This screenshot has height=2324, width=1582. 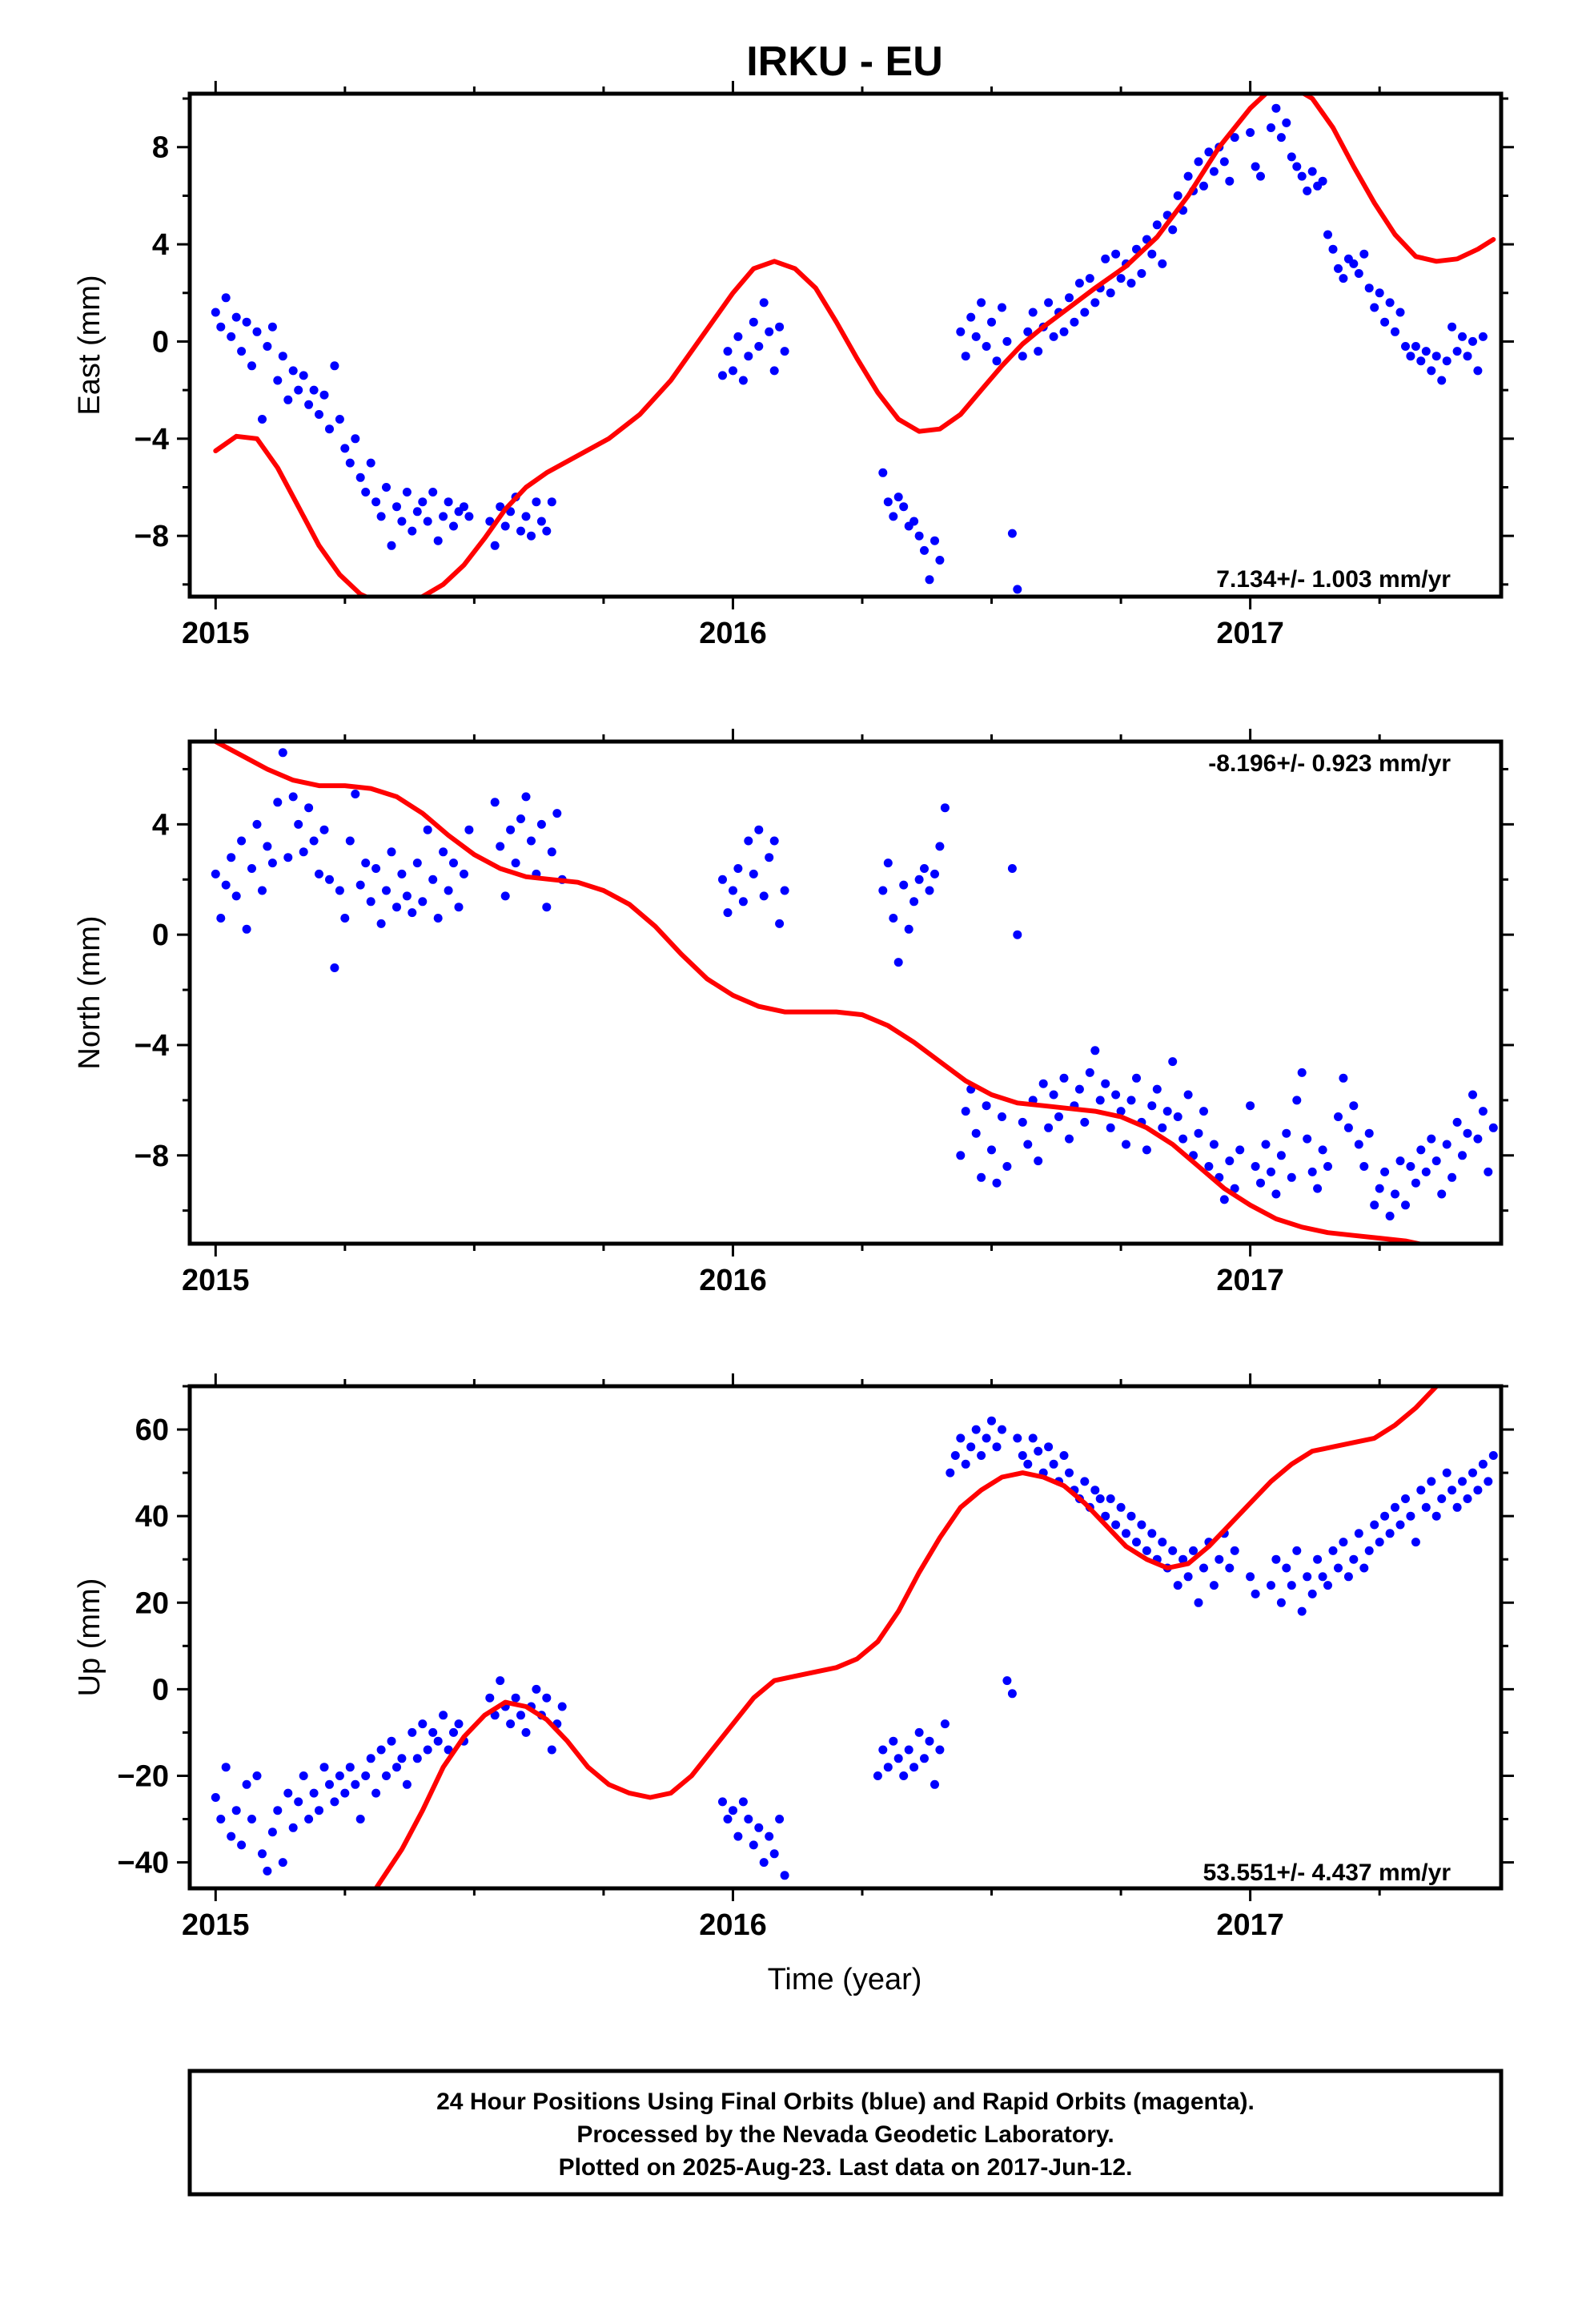 What do you see at coordinates (845, 1979) in the screenshot?
I see `x-axis-label: Time (year)` at bounding box center [845, 1979].